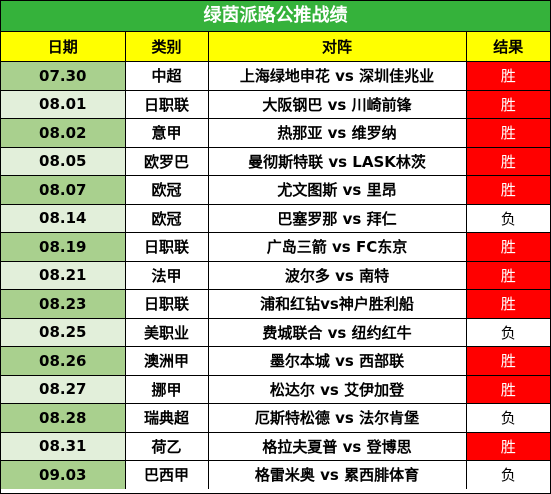 This screenshot has width=551, height=494. I want to click on header-row: 日期 类别 对阵 结果, so click(275, 47).